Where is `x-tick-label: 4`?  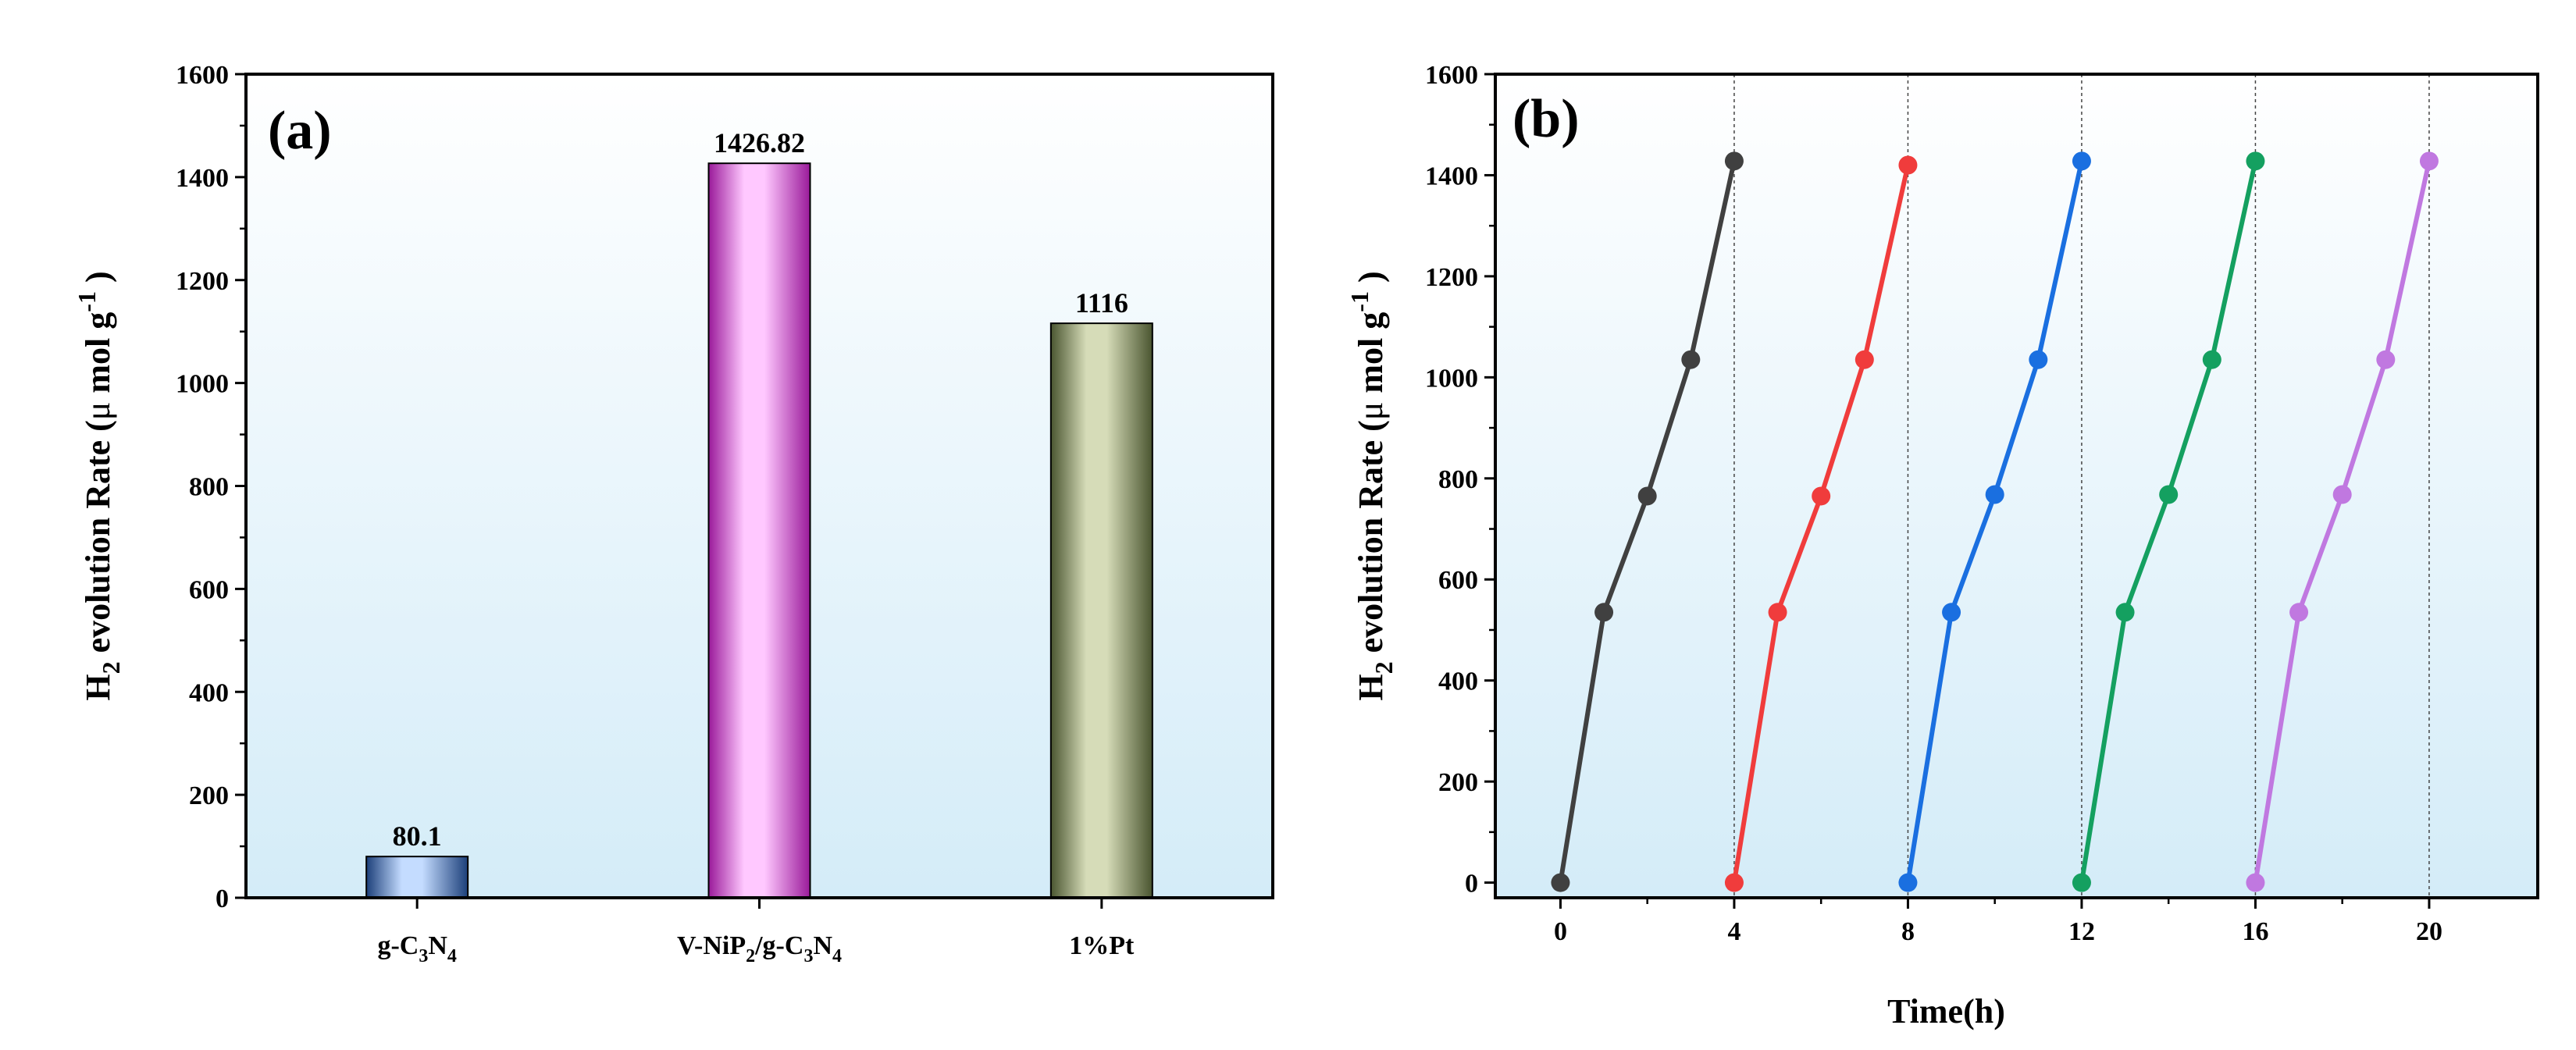 x-tick-label: 4 is located at coordinates (1734, 931).